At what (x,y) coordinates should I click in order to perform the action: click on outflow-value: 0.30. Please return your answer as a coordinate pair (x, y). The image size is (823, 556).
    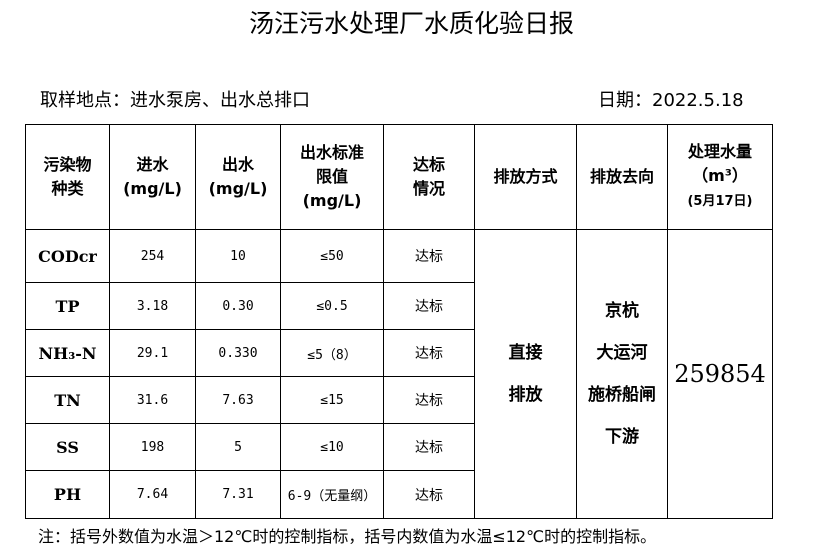
    Looking at the image, I should click on (238, 306).